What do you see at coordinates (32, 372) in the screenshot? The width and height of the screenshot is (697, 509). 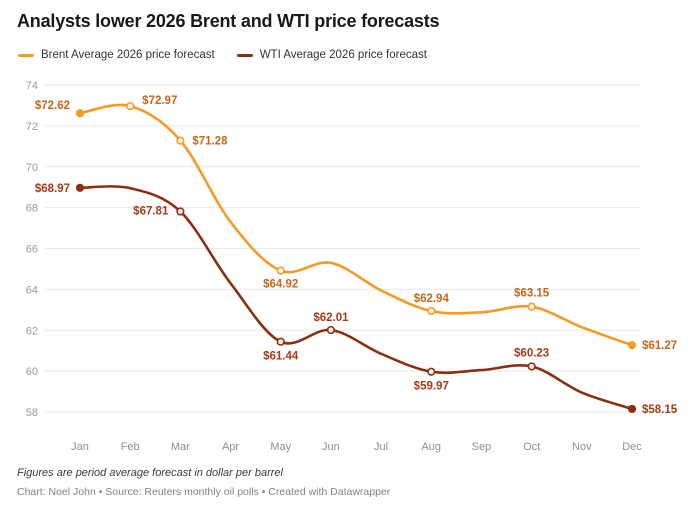 I see `y-axis-tick-label: 60` at bounding box center [32, 372].